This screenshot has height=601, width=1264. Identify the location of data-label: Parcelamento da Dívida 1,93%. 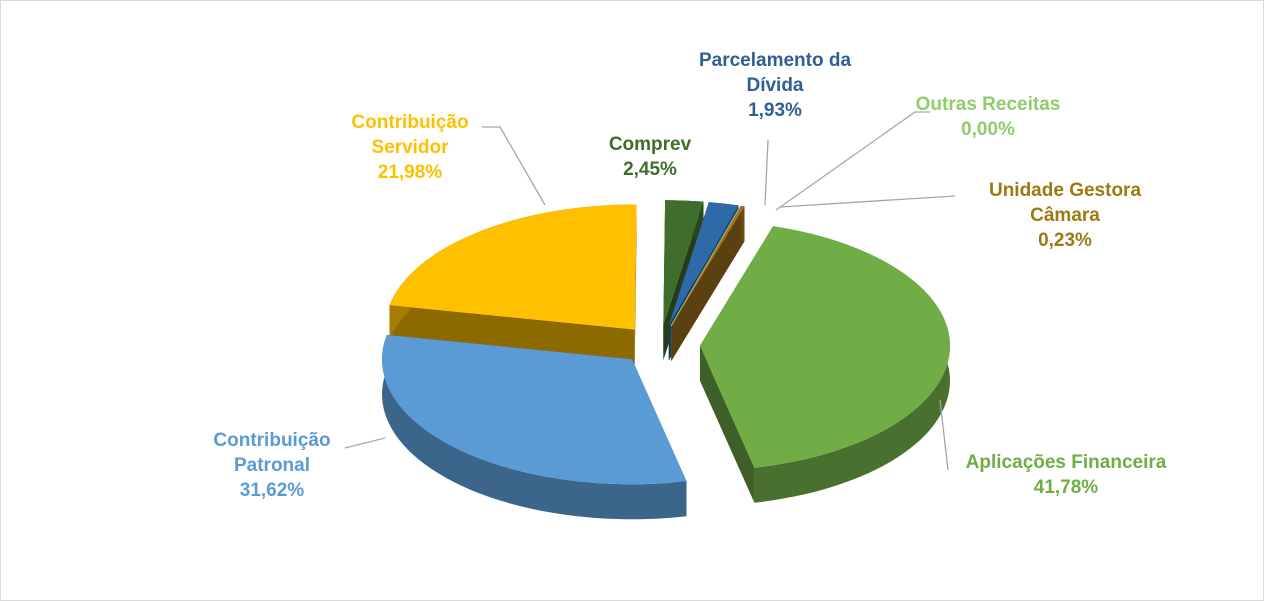
(775, 85).